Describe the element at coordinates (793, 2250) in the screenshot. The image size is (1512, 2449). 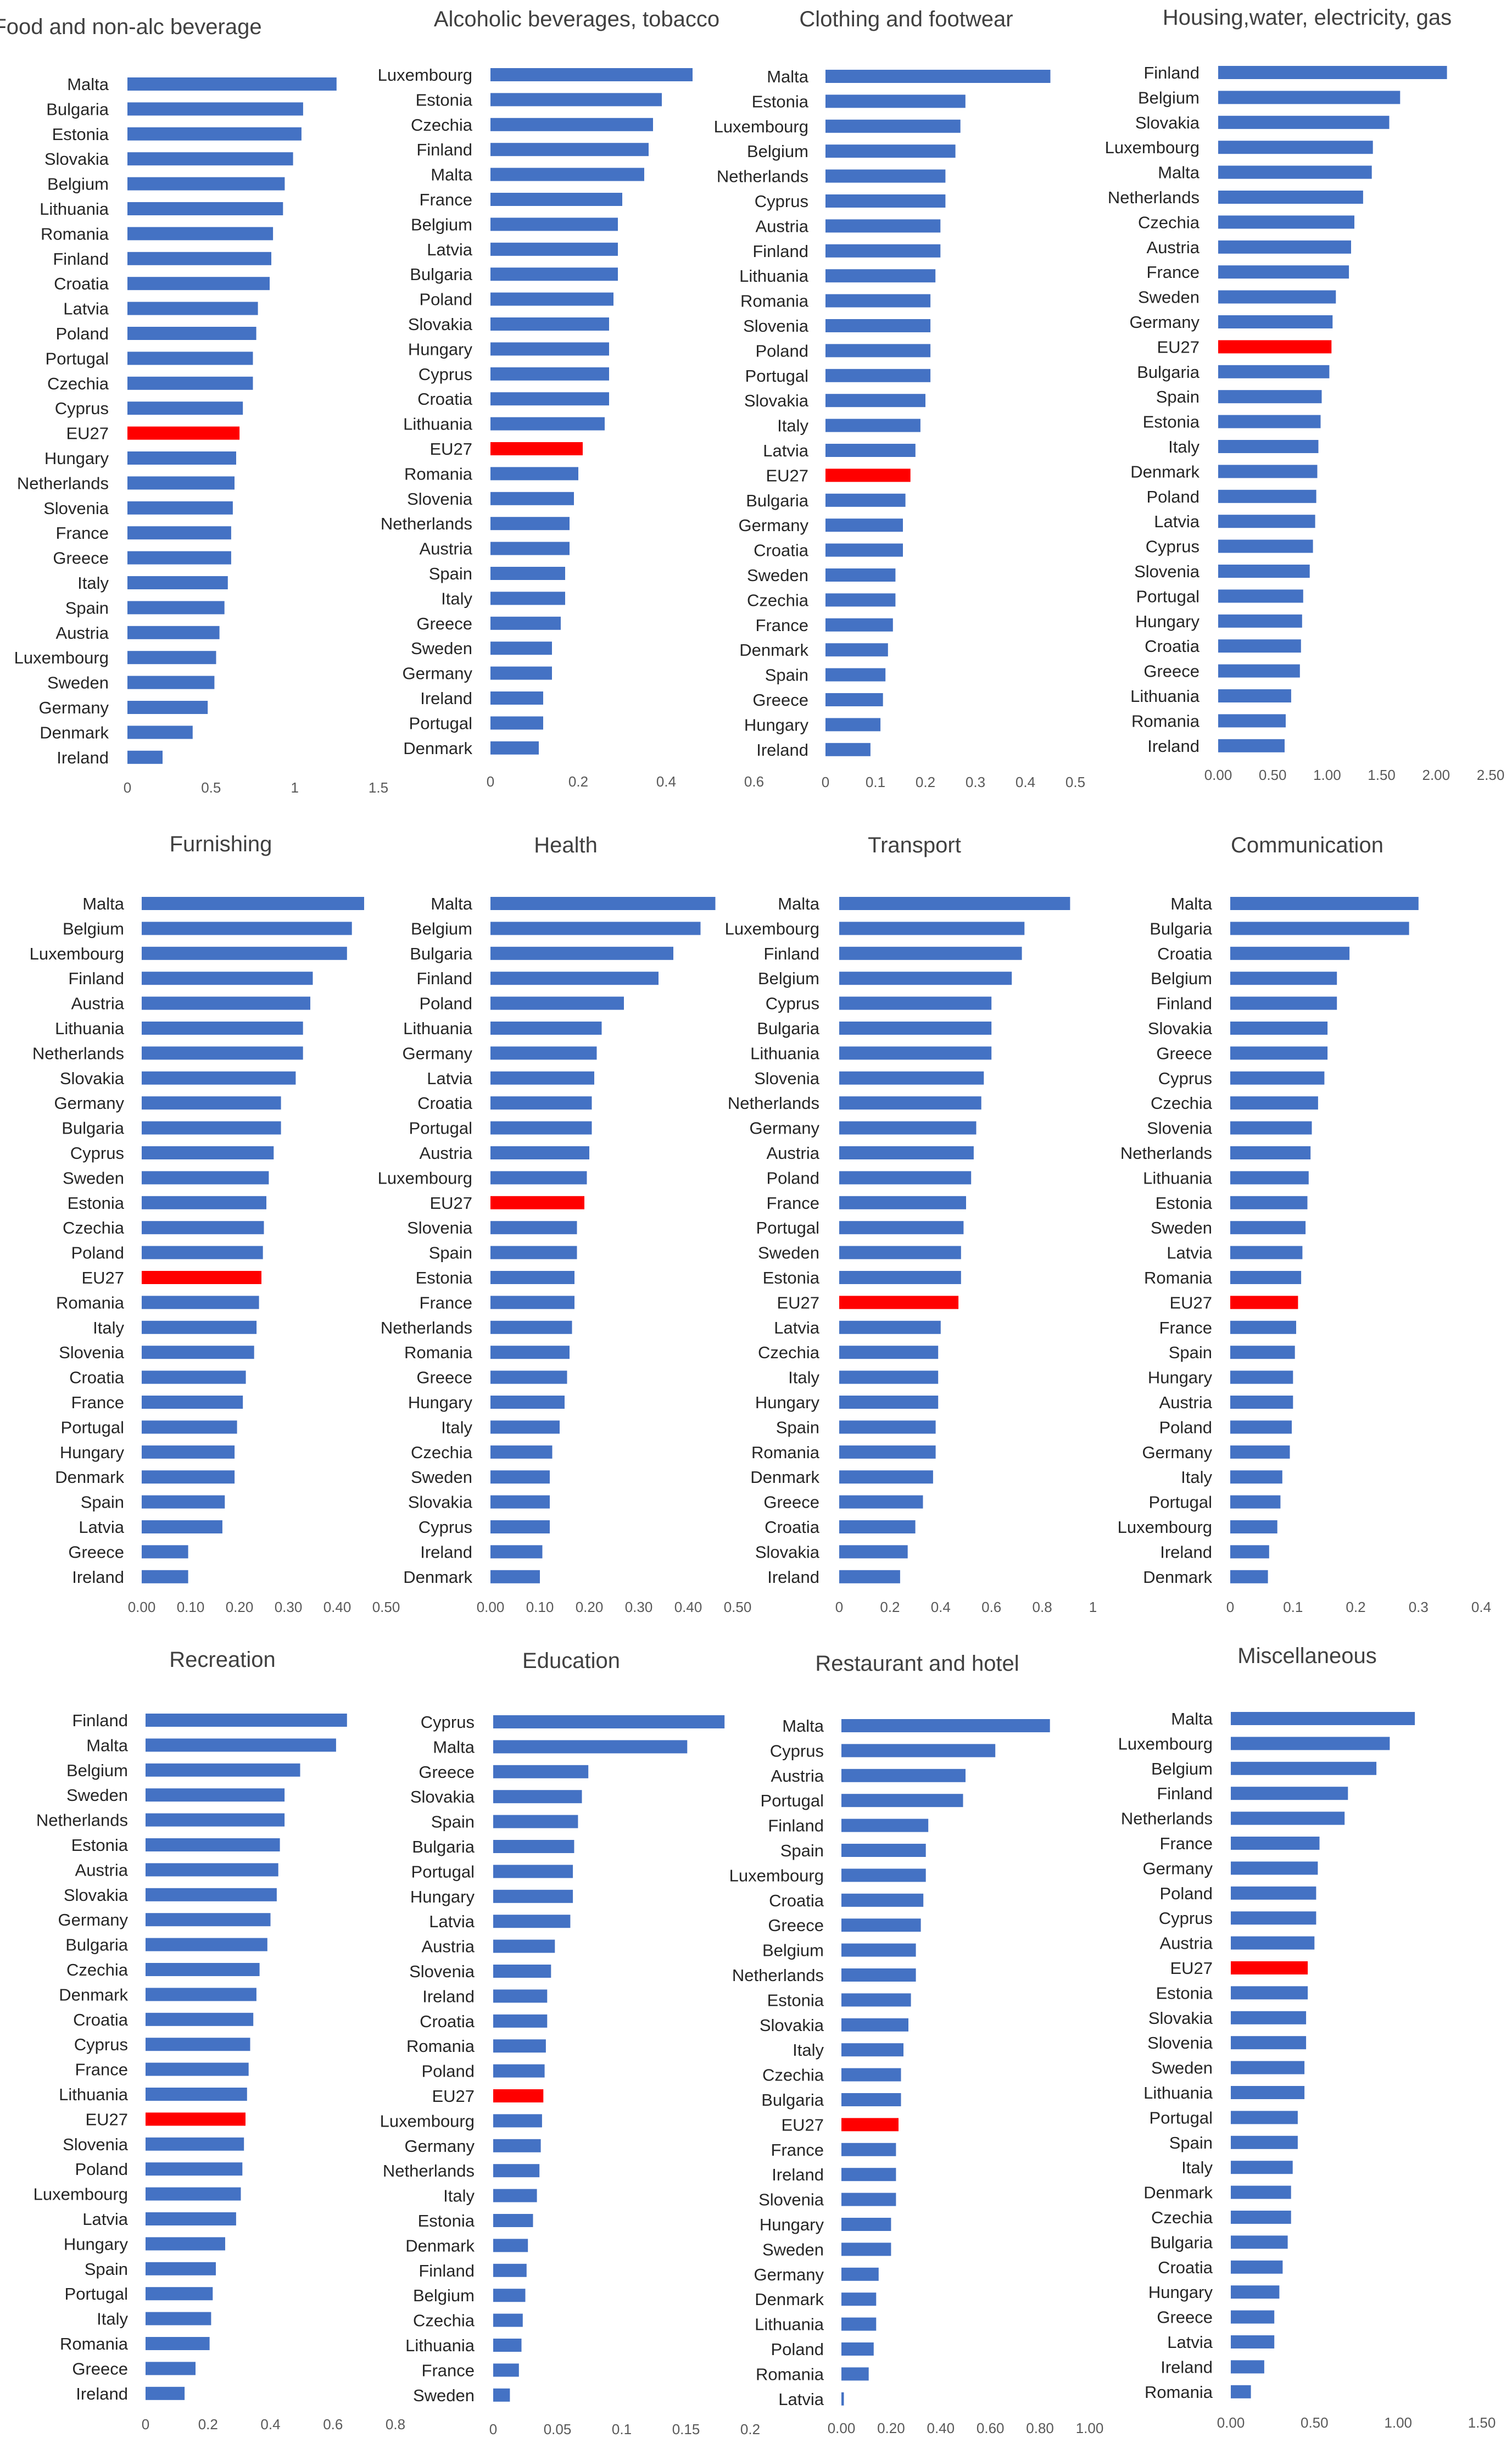
I see `category-label-restaurant-sweden: Sweden` at that location.